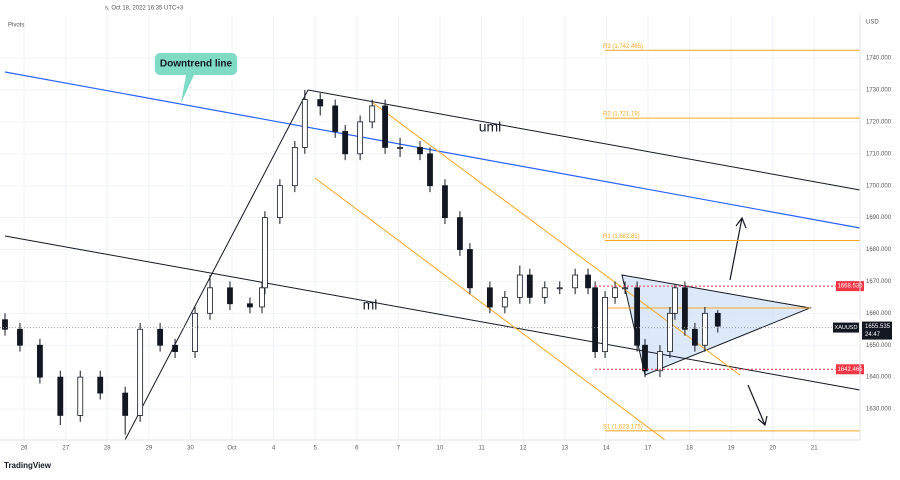  I want to click on symbol: XAUUSD, so click(846, 328).